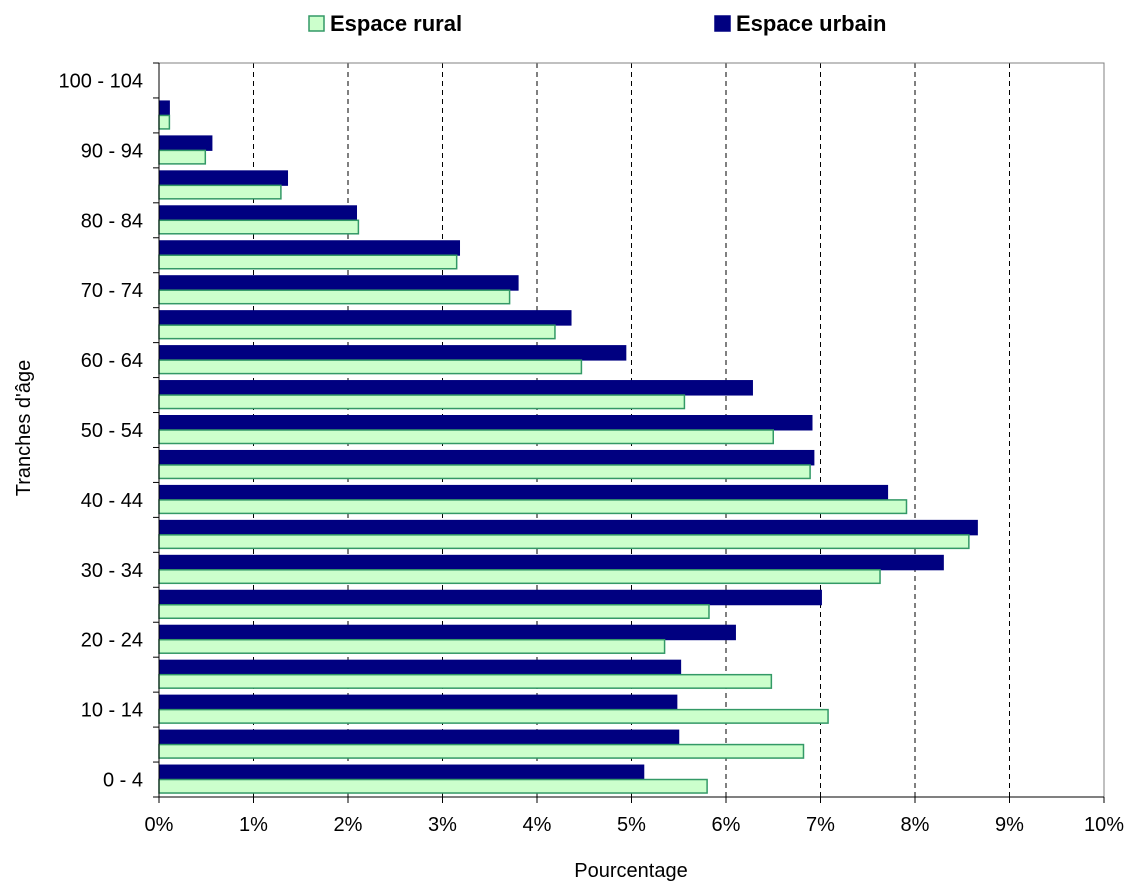 Image resolution: width=1127 pixels, height=884 pixels. I want to click on y-tick-label: 0 - 4, so click(123, 781).